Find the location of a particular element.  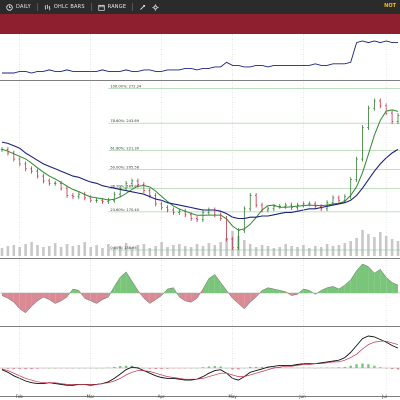

chart-style-button: OHLC BARS is located at coordinates (64, 7).